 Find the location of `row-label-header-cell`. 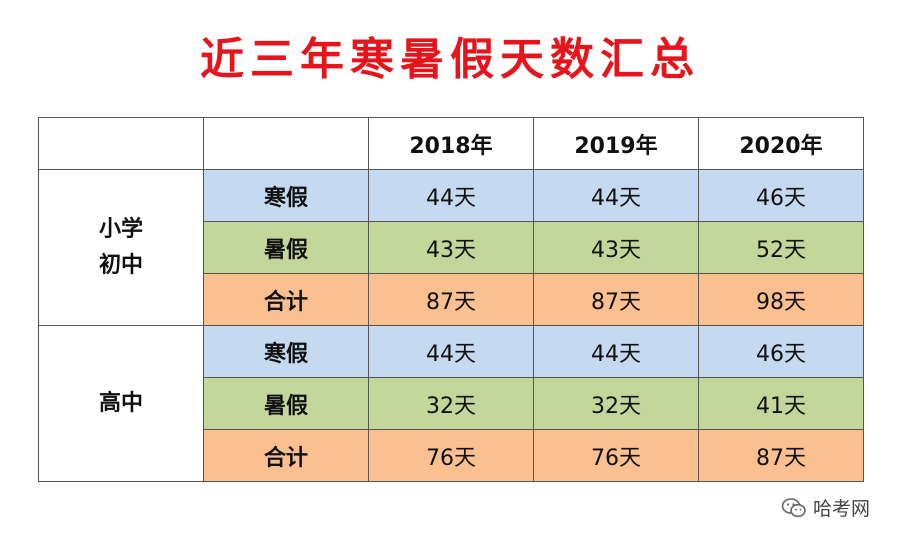

row-label-header-cell is located at coordinates (286, 143).